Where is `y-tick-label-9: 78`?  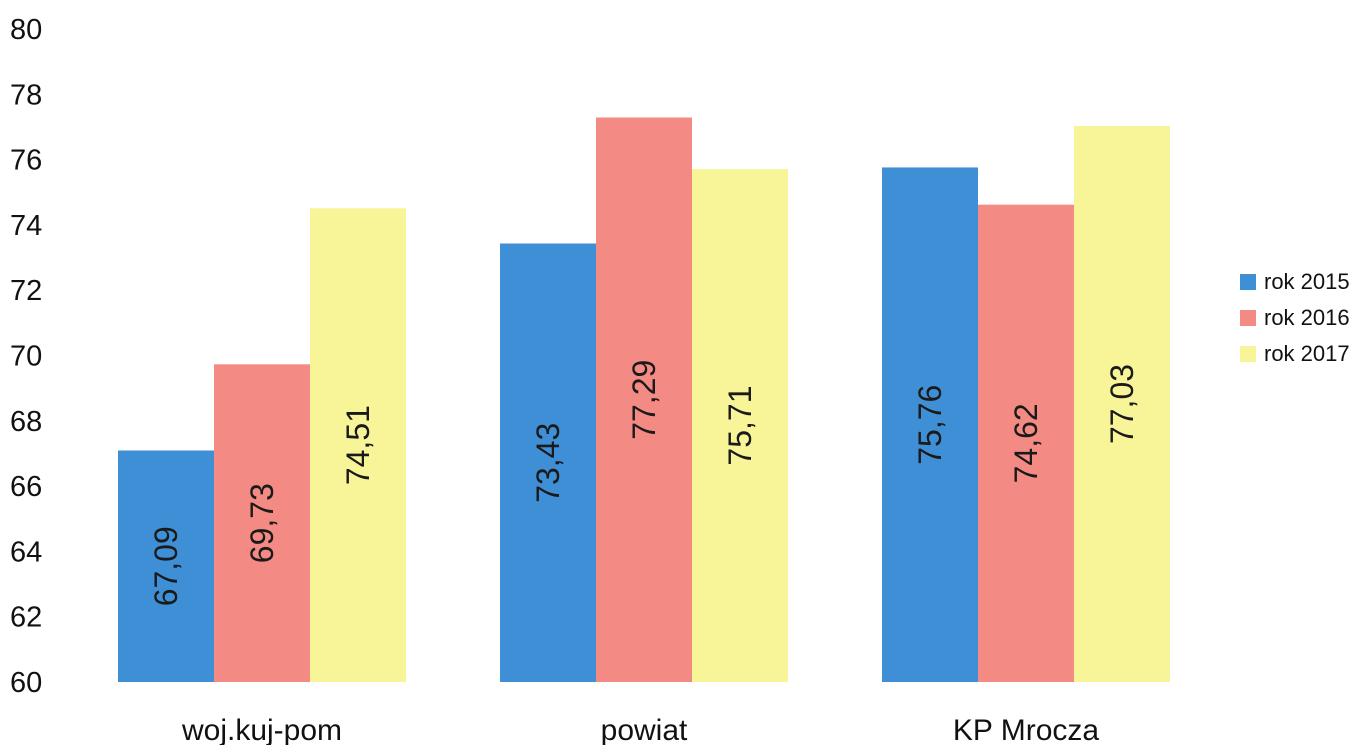 y-tick-label-9: 78 is located at coordinates (26, 95).